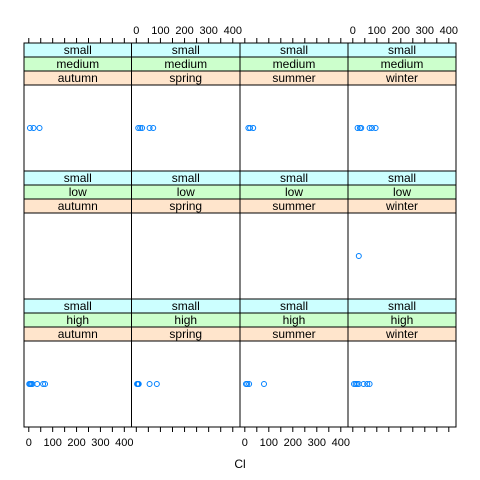 This screenshot has height=480, width=480. Describe the element at coordinates (402, 363) in the screenshot. I see `panel-frame` at that location.